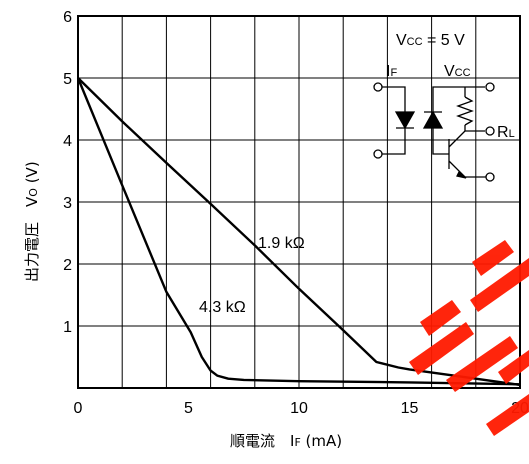  Describe the element at coordinates (434, 132) in the screenshot. I see `circuit-diagram` at that location.